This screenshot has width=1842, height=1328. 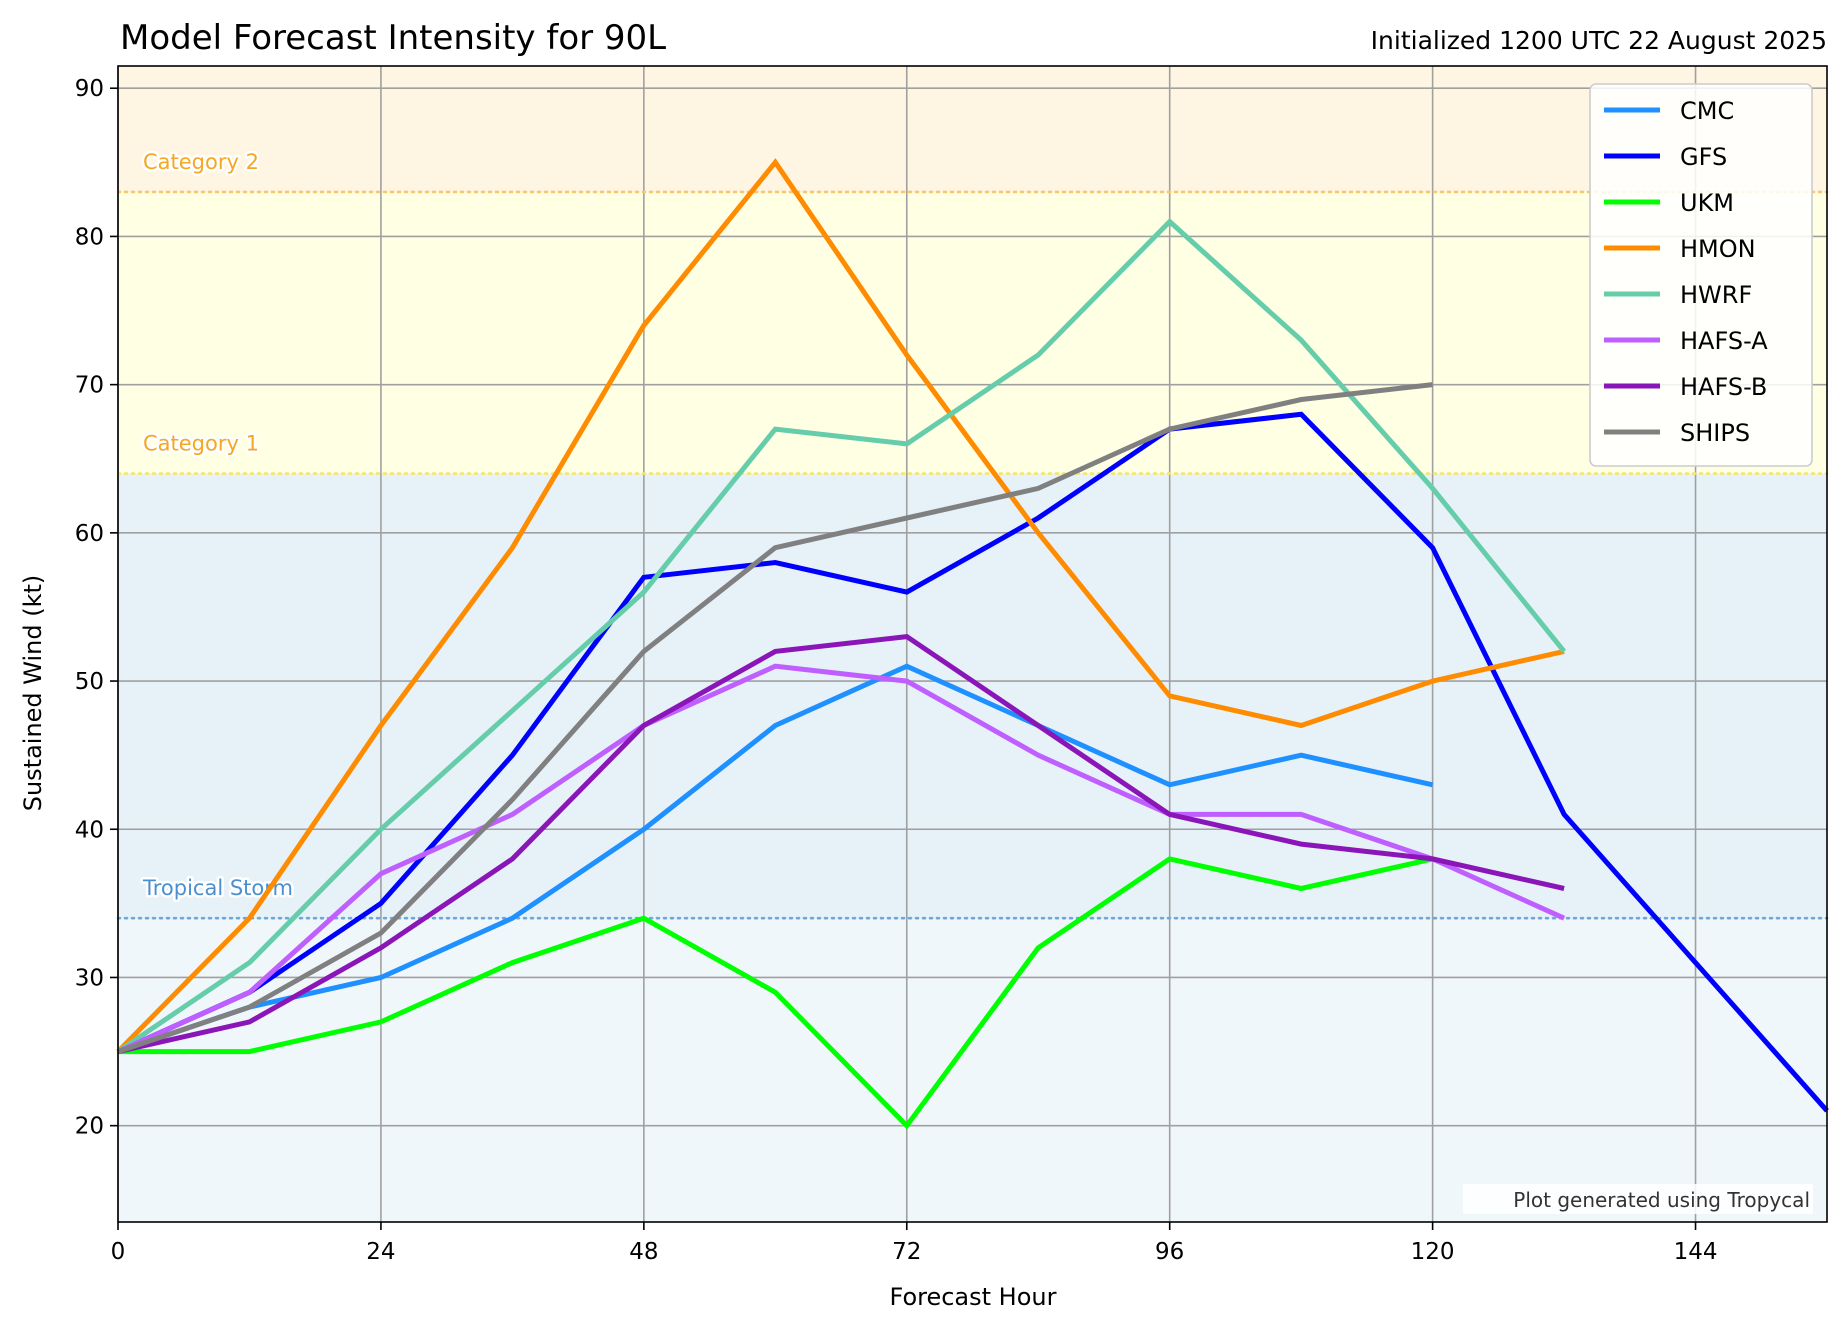 What do you see at coordinates (906, 1252) in the screenshot?
I see `x-tick-label: 72` at bounding box center [906, 1252].